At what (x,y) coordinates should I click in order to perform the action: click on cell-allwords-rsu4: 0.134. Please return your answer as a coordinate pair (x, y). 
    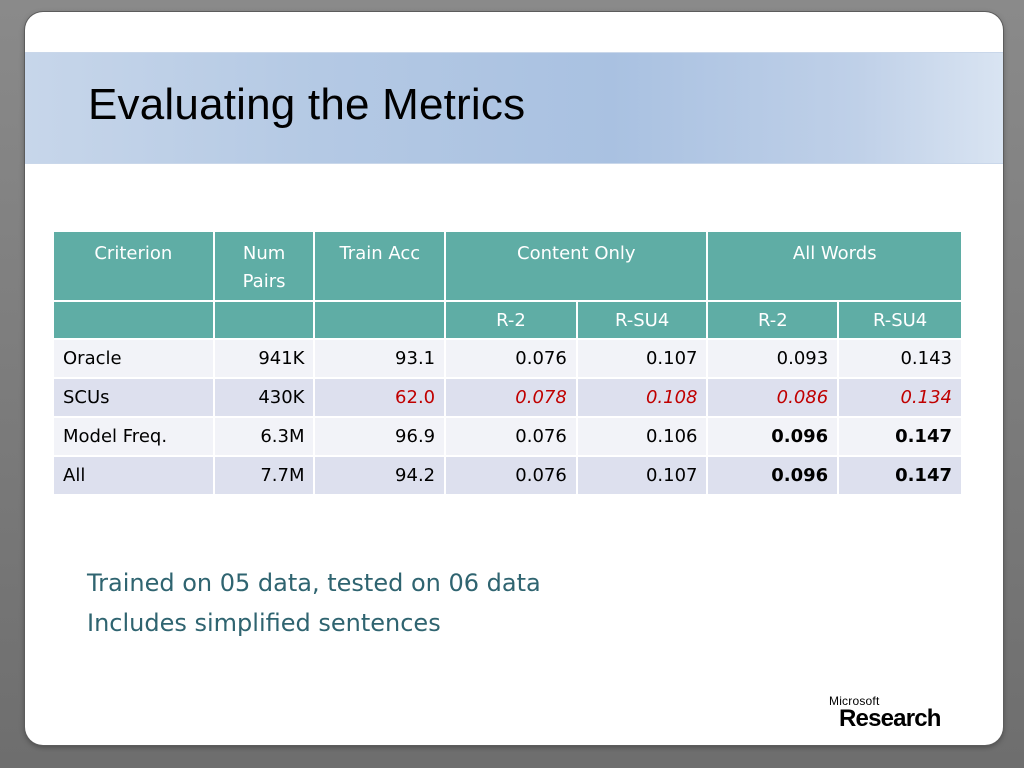
    Looking at the image, I should click on (900, 397).